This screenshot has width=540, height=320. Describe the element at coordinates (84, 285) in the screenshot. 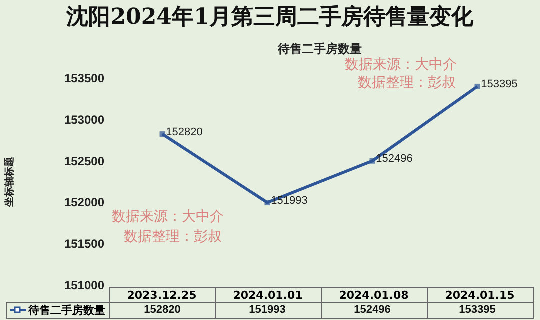

I see `y-tick-label: 151000` at that location.